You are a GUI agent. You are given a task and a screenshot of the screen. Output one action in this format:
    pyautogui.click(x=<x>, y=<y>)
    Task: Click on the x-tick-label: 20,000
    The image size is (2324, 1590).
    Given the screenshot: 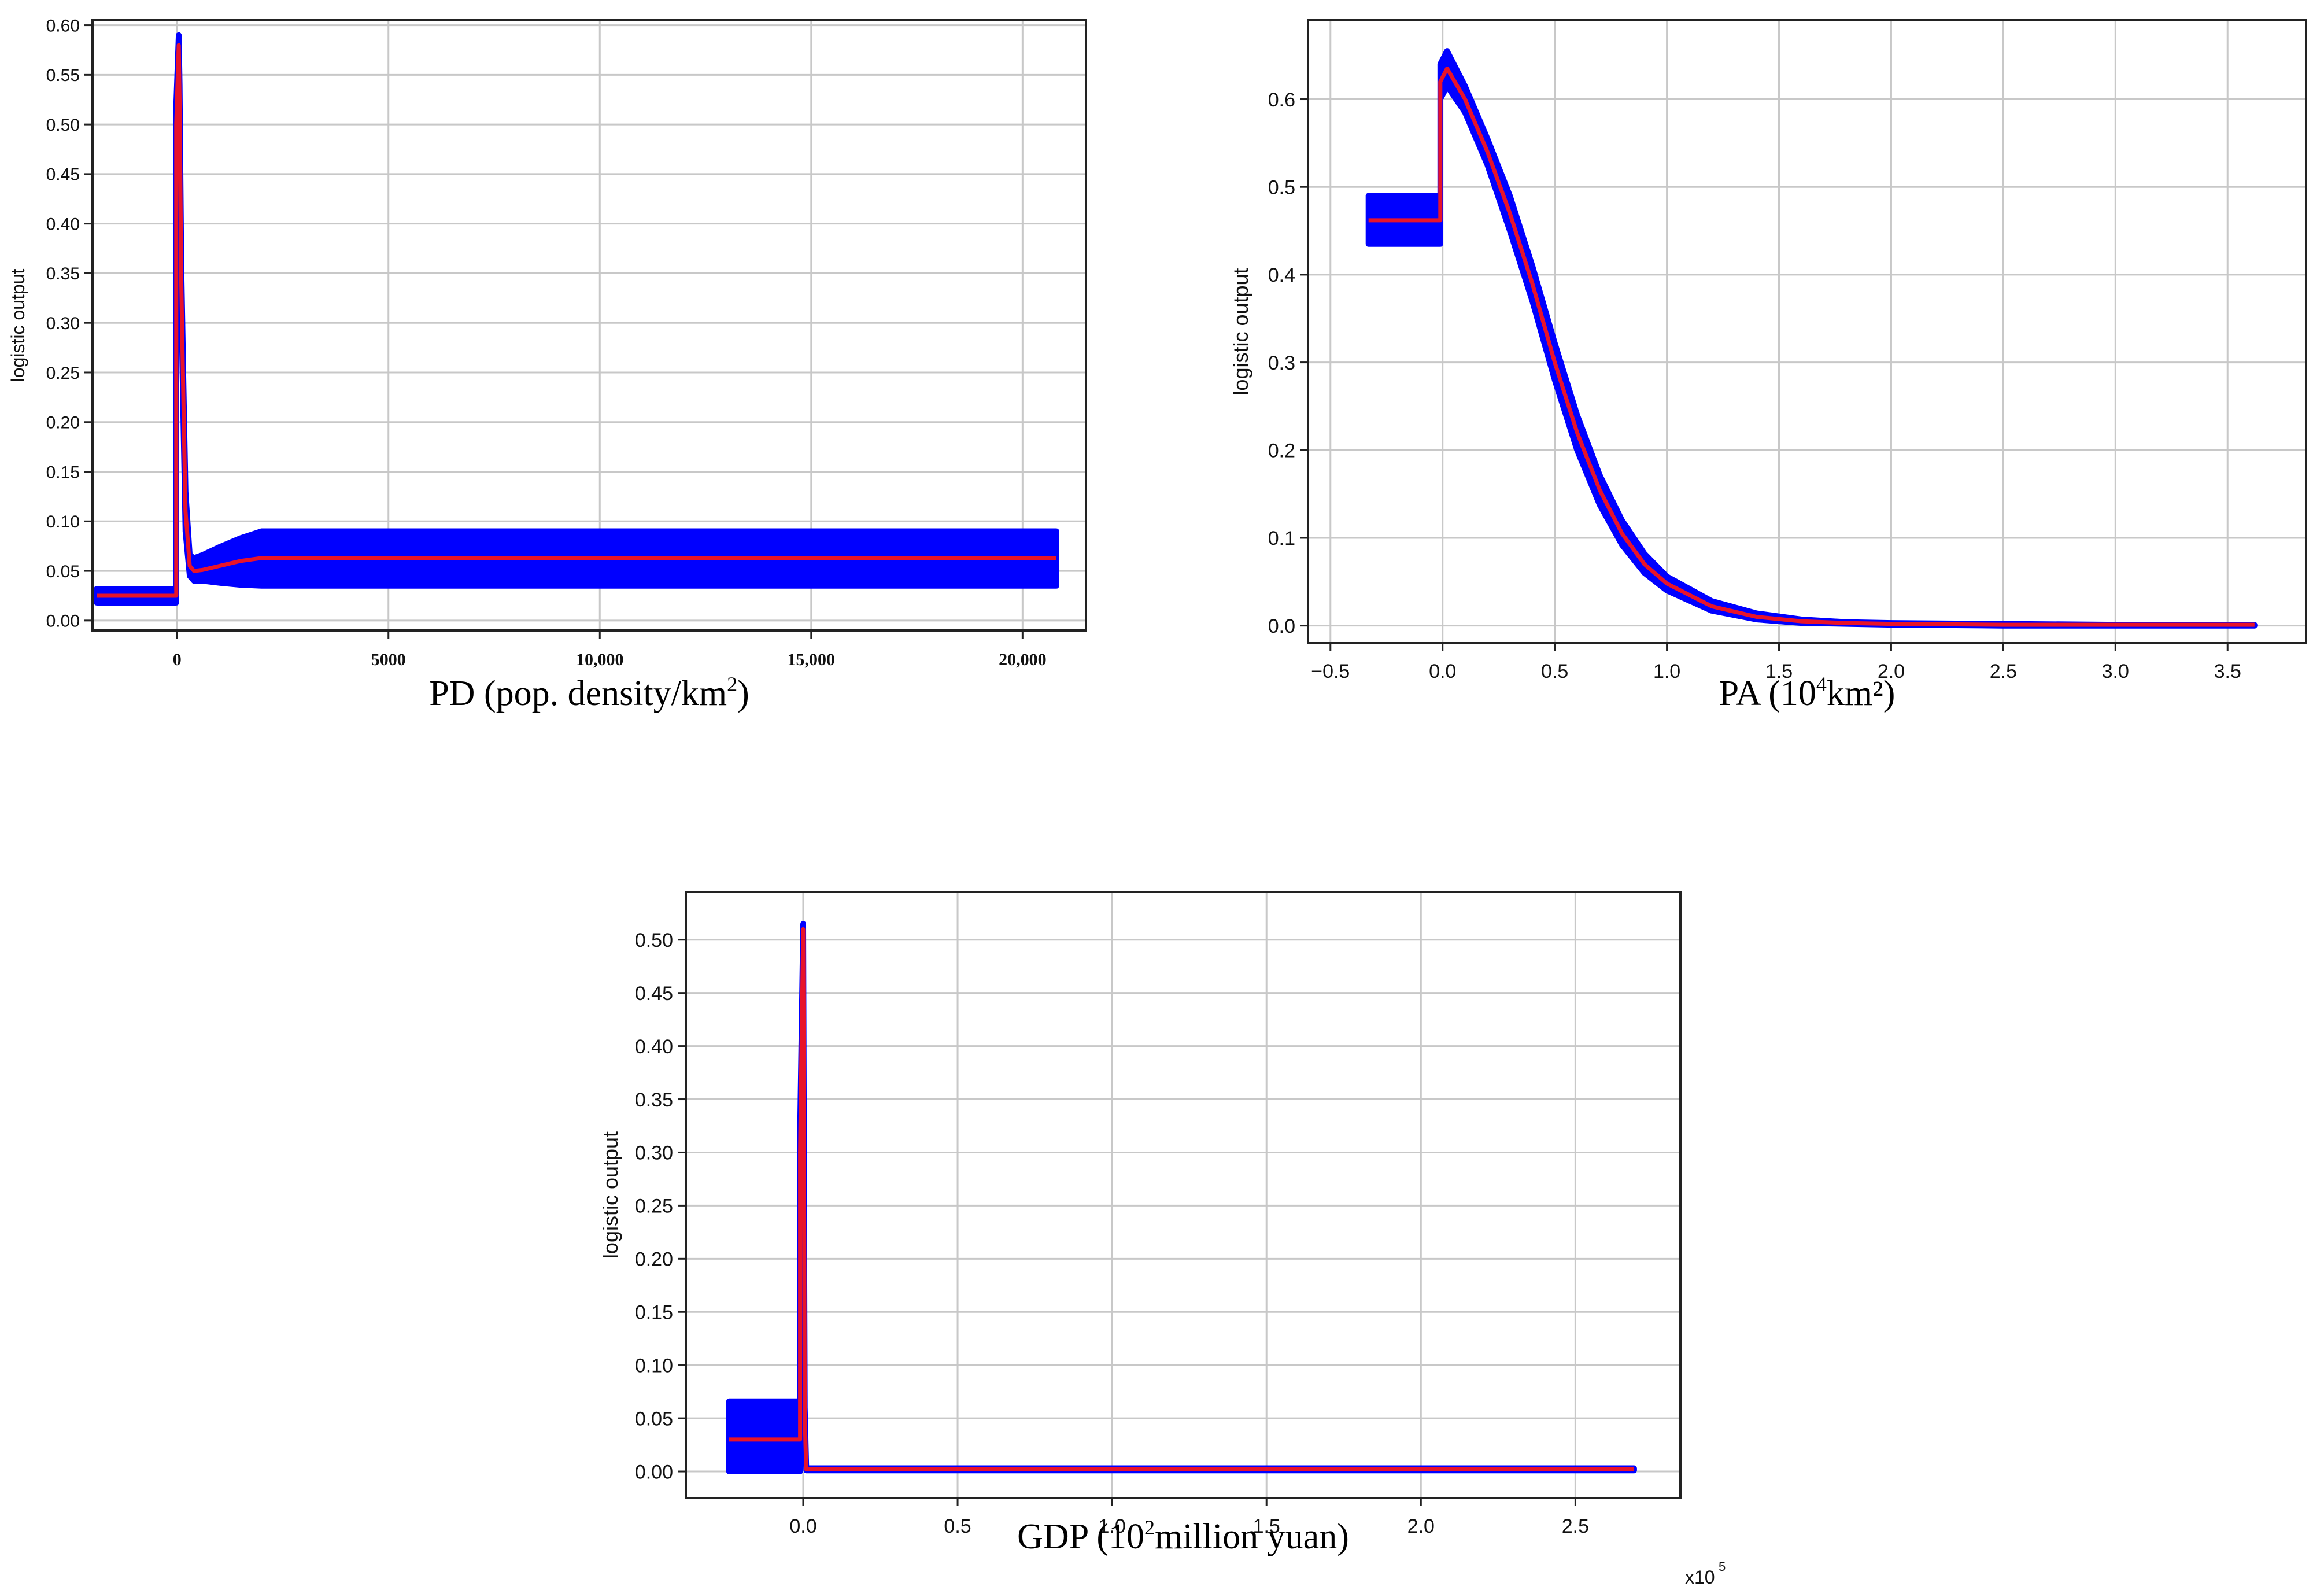 What is the action you would take?
    pyautogui.click(x=1023, y=659)
    